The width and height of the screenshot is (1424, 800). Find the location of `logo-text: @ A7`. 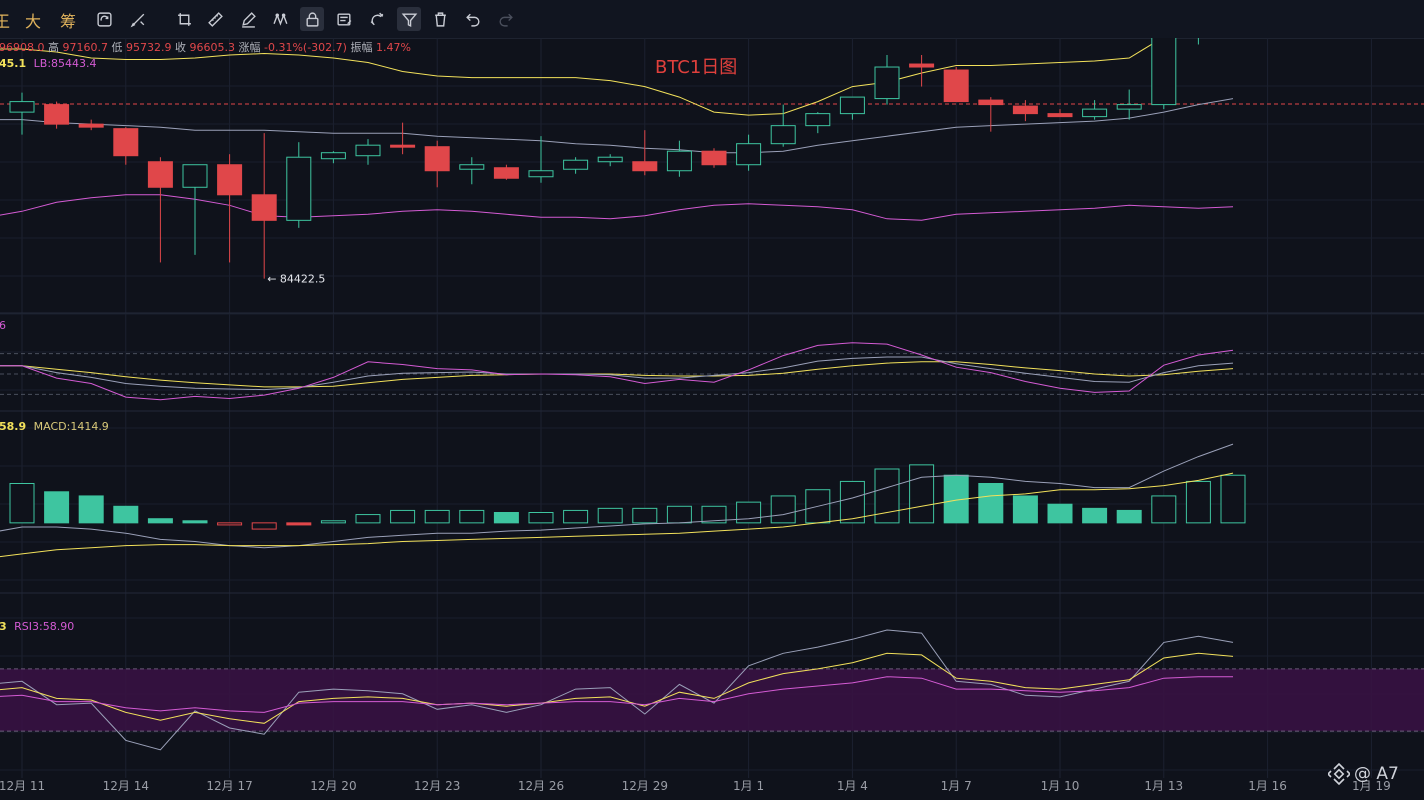

logo-text: @ A7 is located at coordinates (1376, 774).